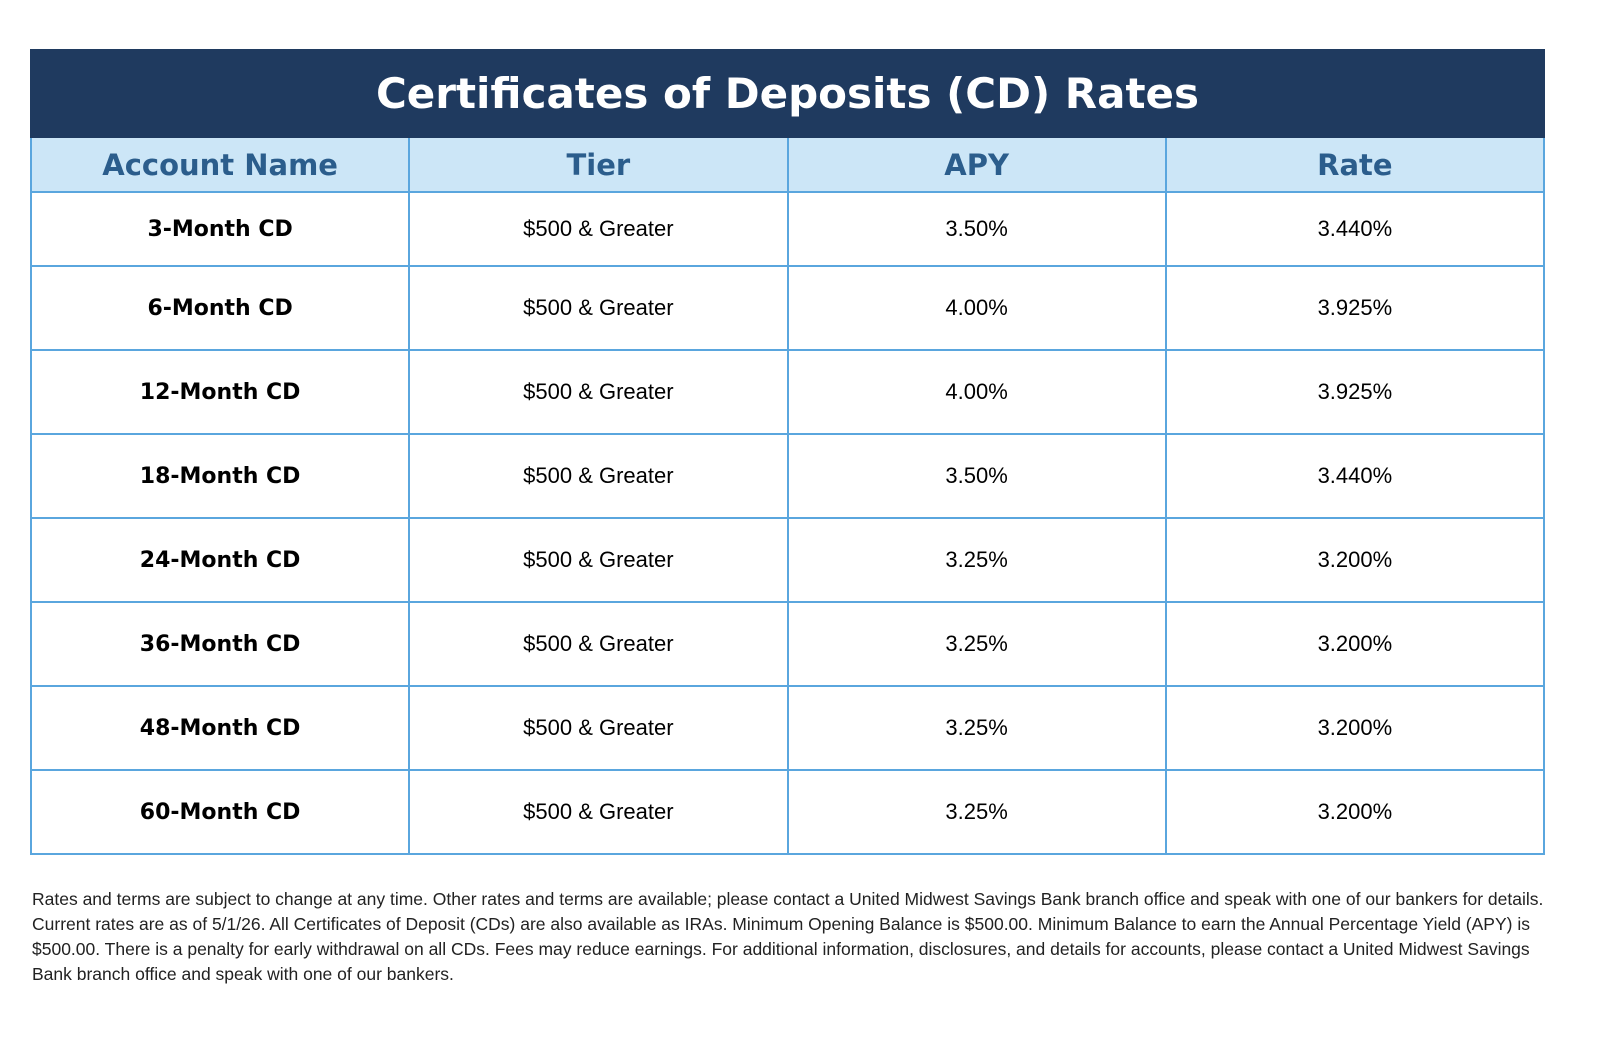  I want to click on table-row: 24-Month CD $500 & Greater 3.25% 3.200%, so click(787, 560).